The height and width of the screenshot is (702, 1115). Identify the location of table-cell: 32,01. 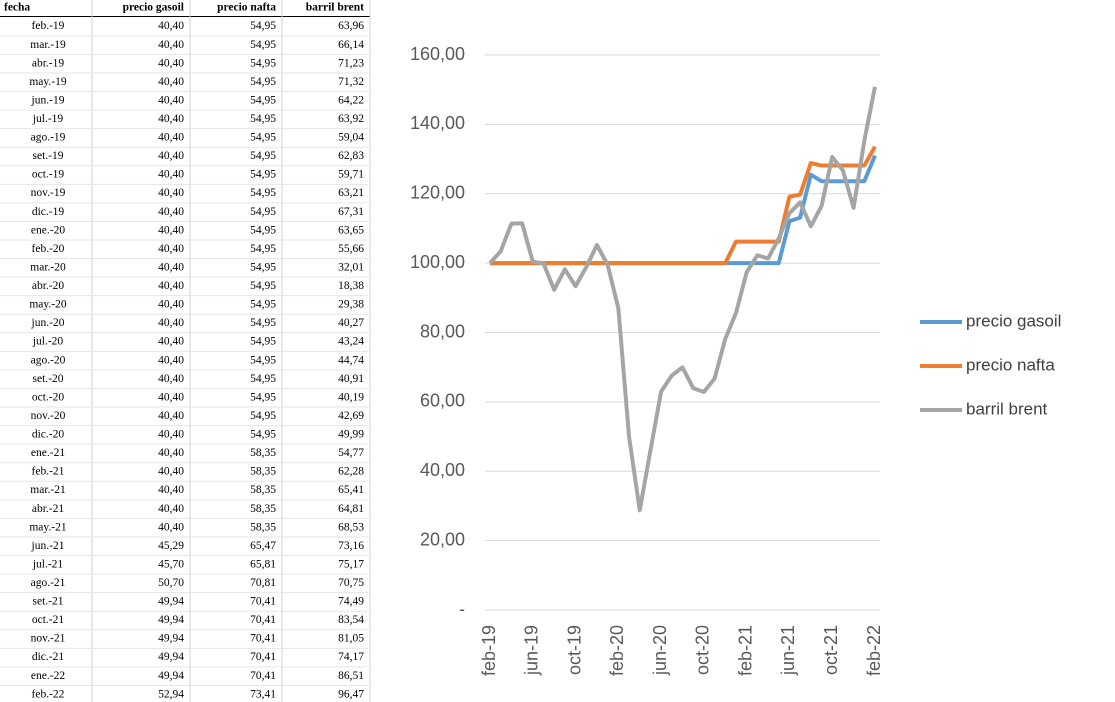
(351, 267).